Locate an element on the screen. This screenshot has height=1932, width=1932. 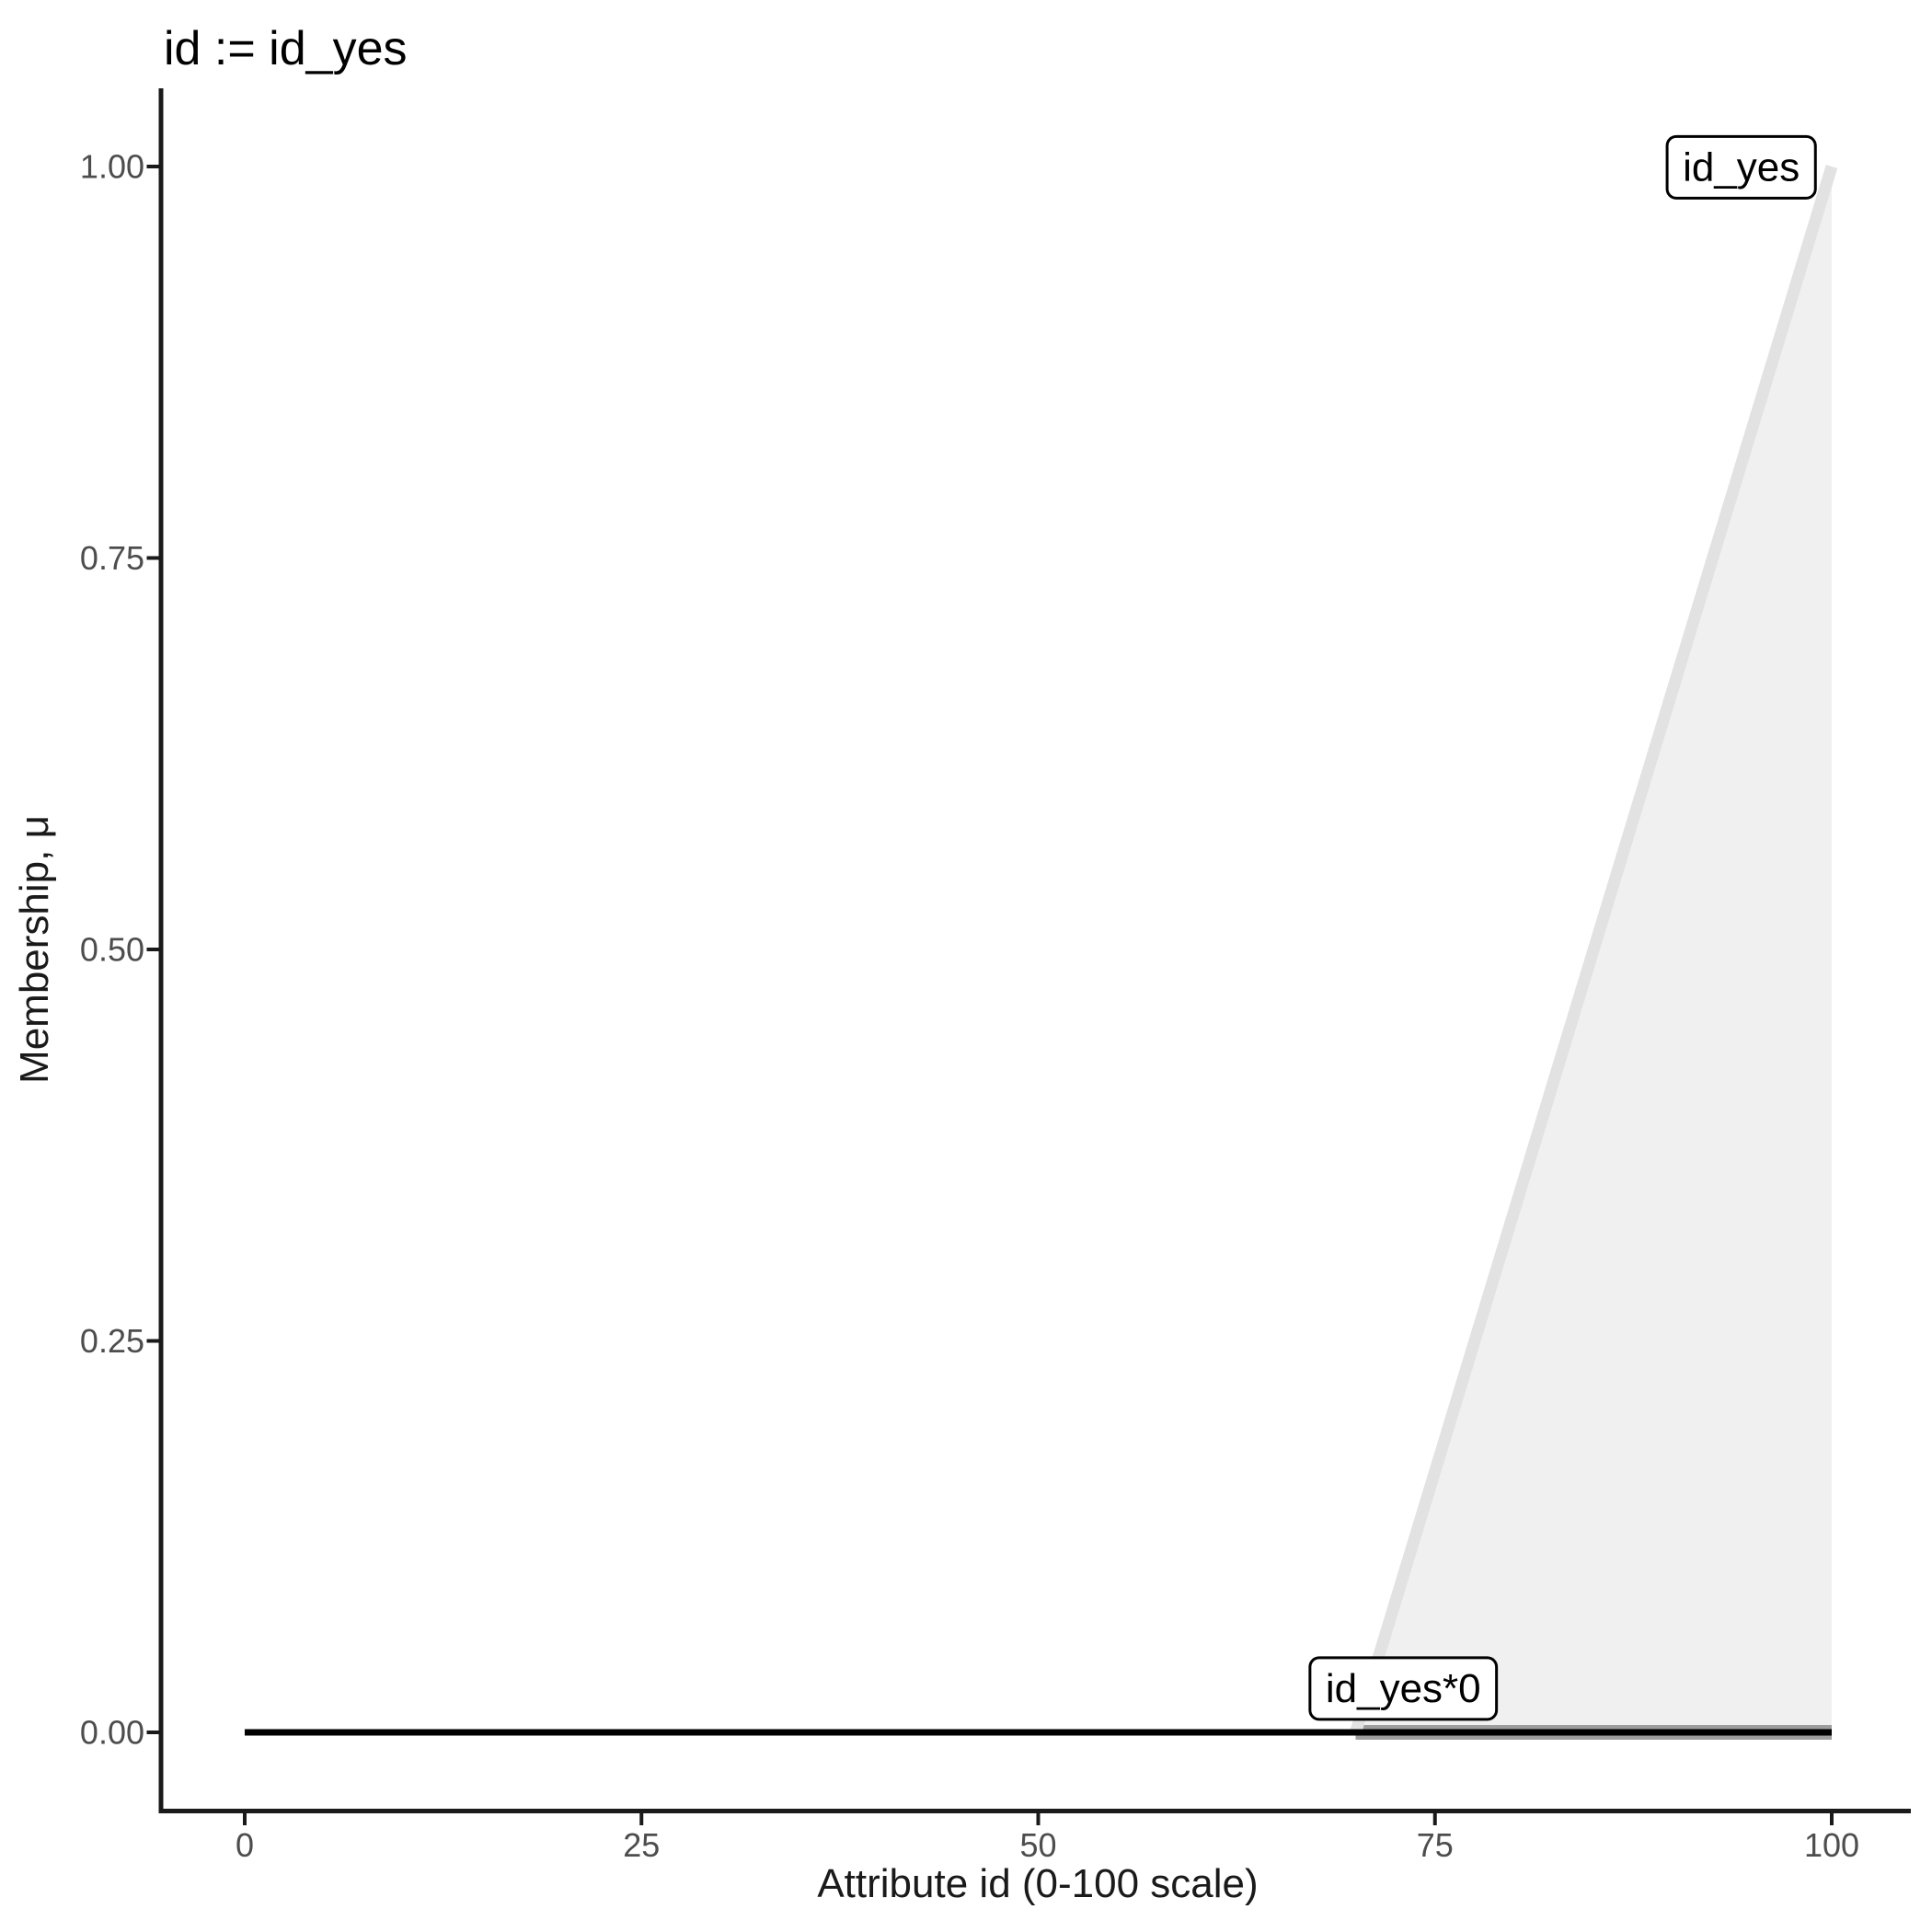
y-tick-label: 0.75 is located at coordinates (112, 558).